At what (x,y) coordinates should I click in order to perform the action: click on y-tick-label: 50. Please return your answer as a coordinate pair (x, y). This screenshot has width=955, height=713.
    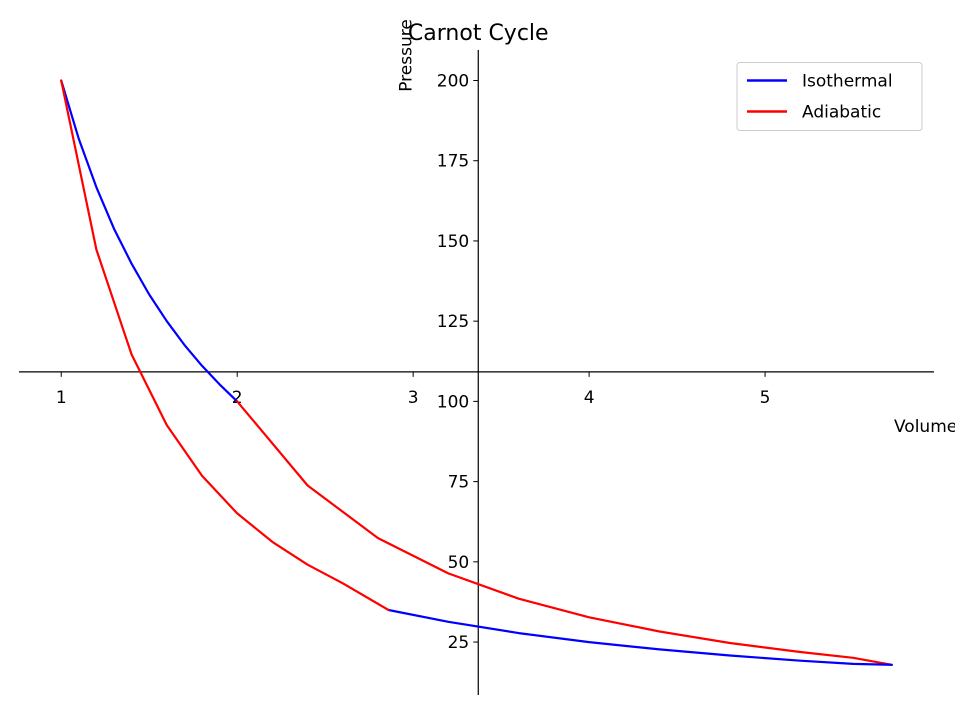
    Looking at the image, I should click on (459, 563).